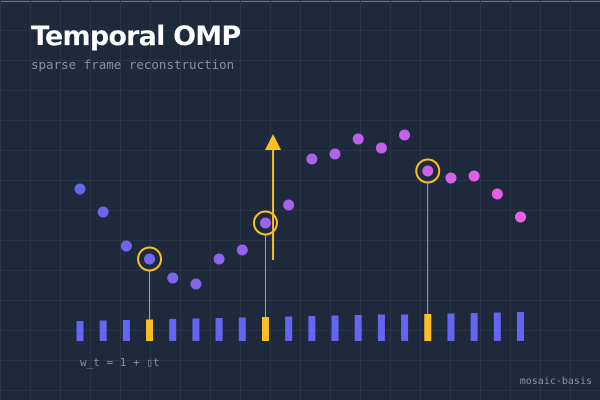 The width and height of the screenshot is (600, 400). Describe the element at coordinates (136, 36) in the screenshot. I see `page-title: Temporal OMP` at that location.